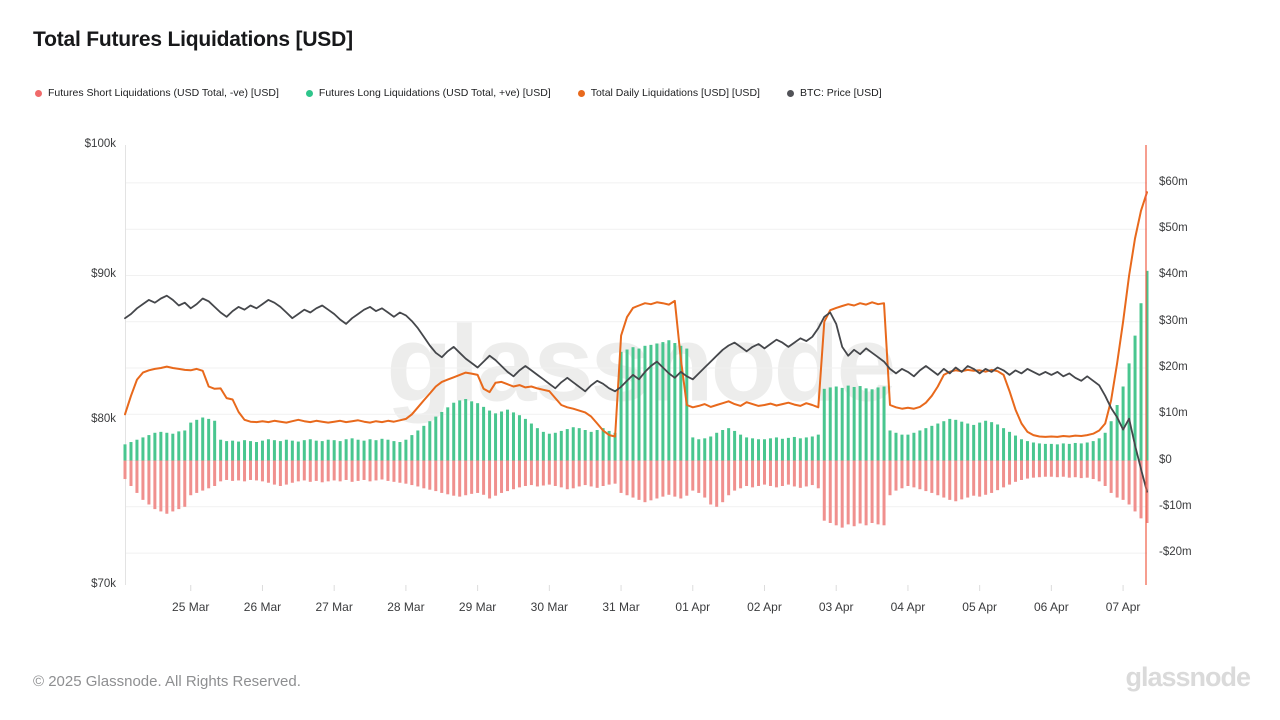 The image size is (1280, 720). Describe the element at coordinates (103, 419) in the screenshot. I see `left-axis-tick-label: $80k` at that location.